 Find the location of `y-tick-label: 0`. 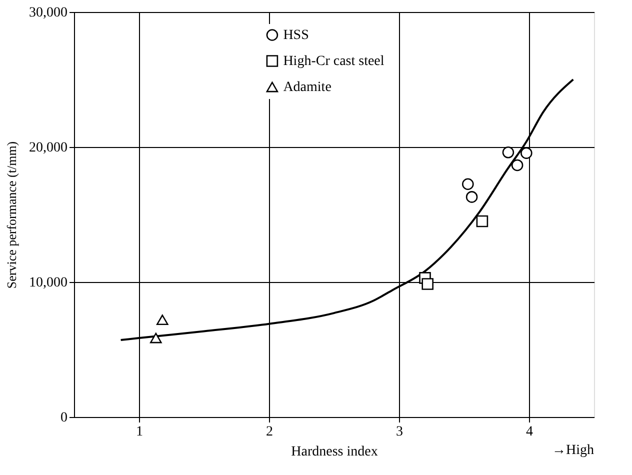

y-tick-label: 0 is located at coordinates (64, 418).